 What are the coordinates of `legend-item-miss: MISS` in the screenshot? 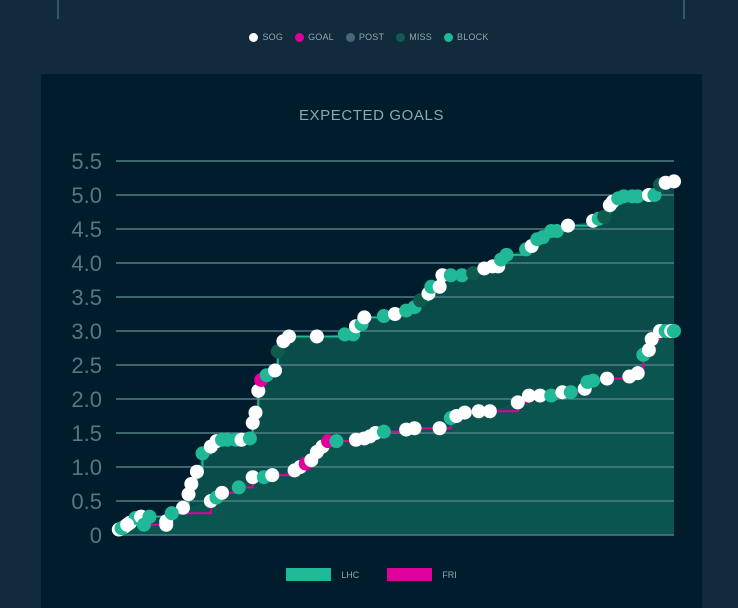 It's located at (414, 37).